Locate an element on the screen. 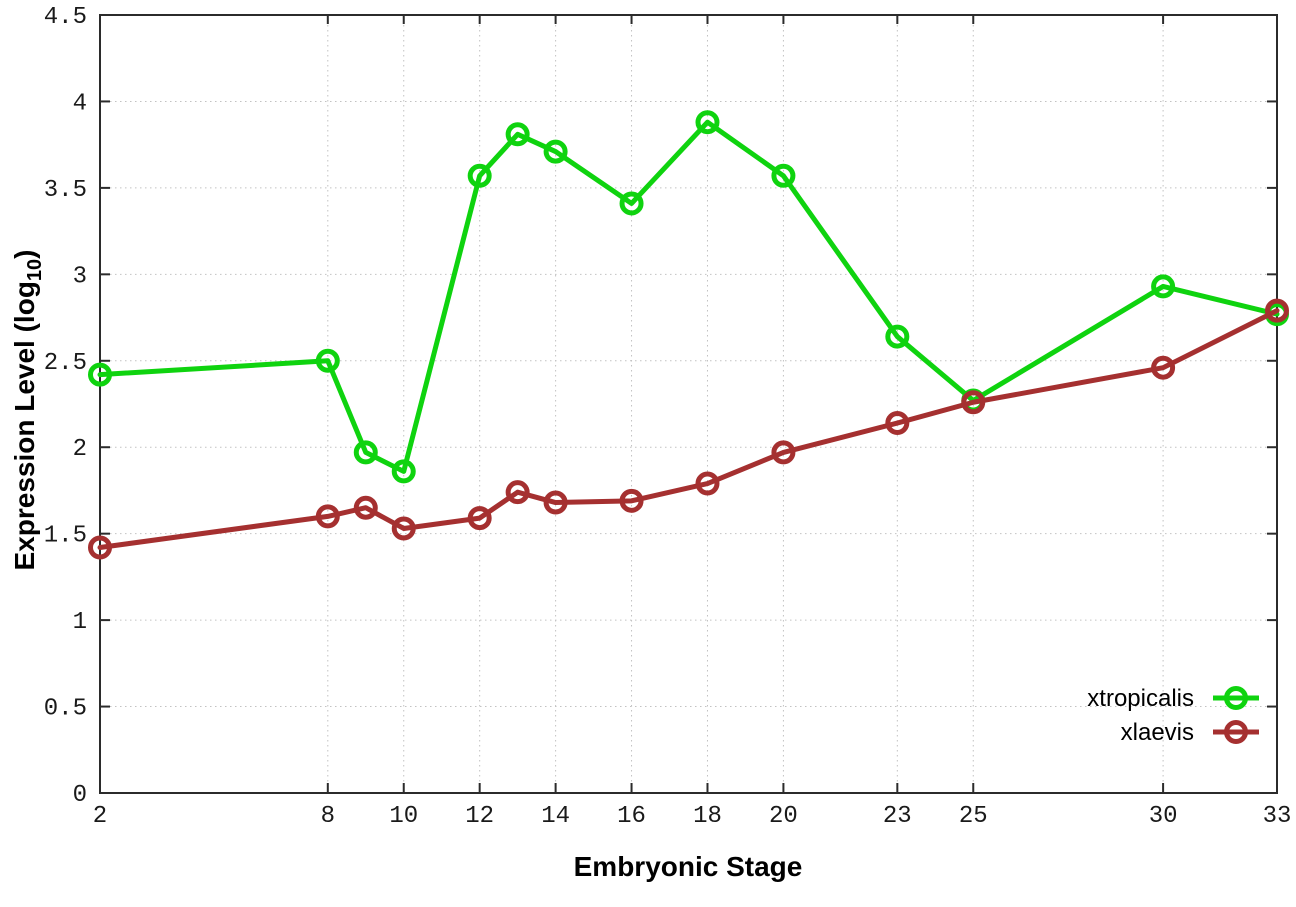 The width and height of the screenshot is (1296, 907). legend-label-xtropicalis: xtropicalis is located at coordinates (1140, 698).